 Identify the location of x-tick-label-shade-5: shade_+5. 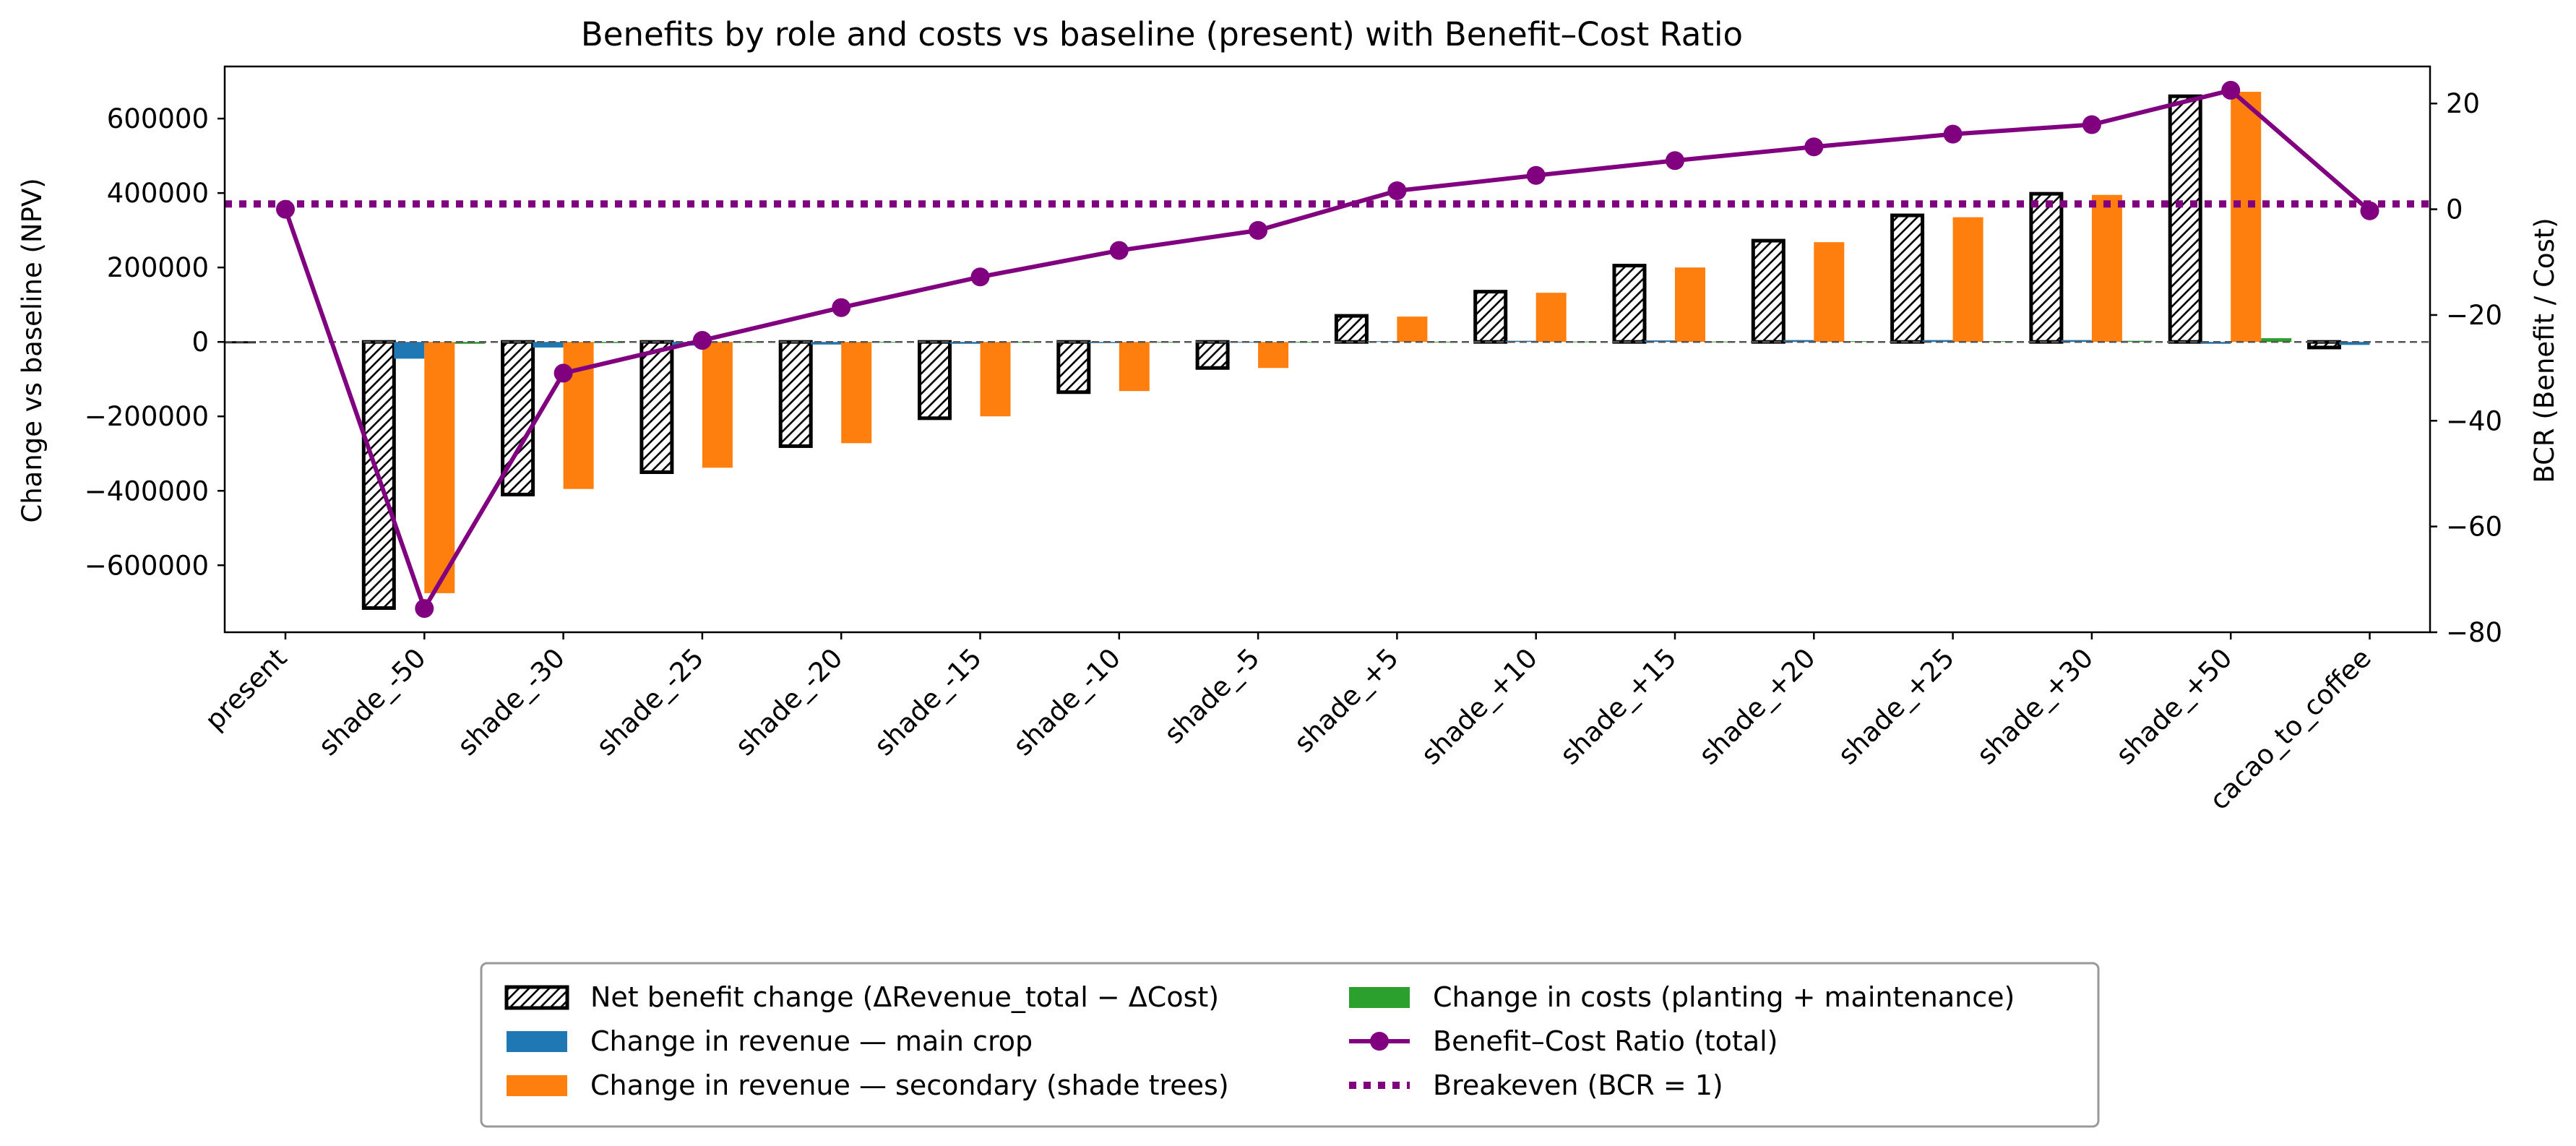
(1346, 700).